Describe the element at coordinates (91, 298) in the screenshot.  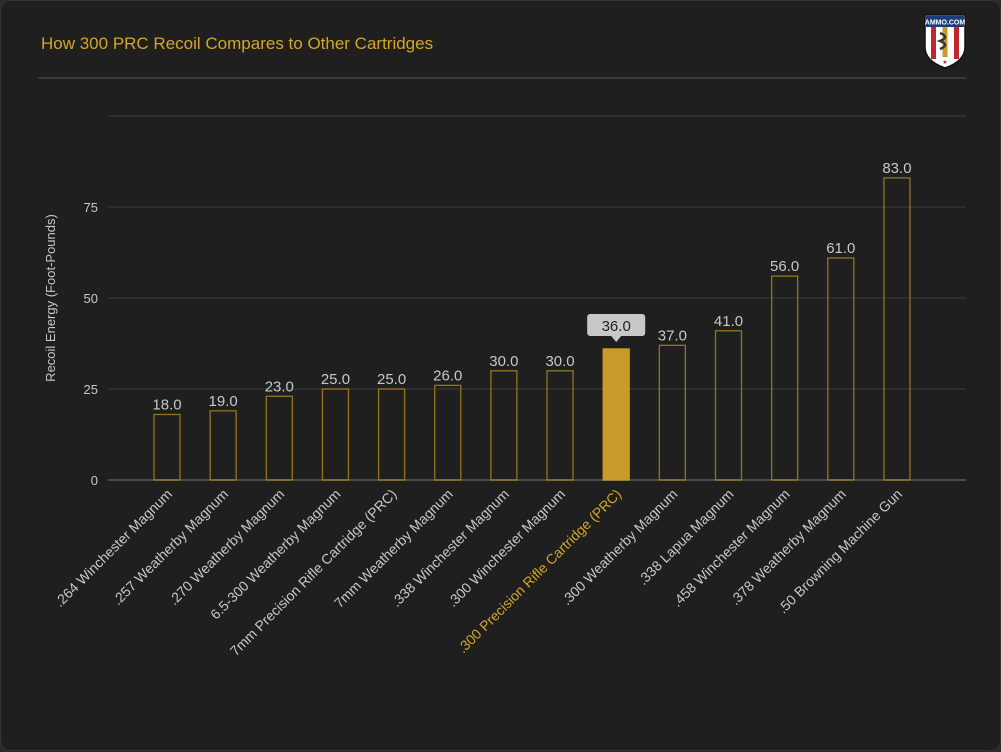
I see `y-tick-label: 50` at that location.